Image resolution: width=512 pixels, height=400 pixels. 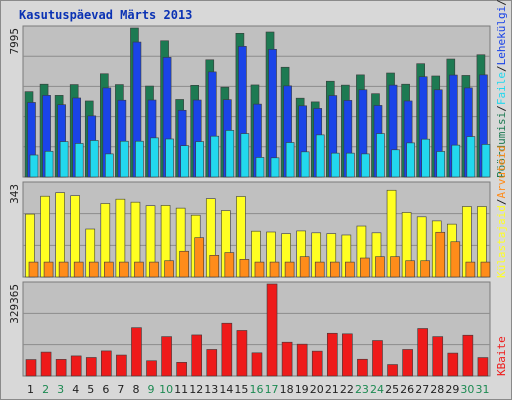 What do you see at coordinates (501, 241) in the screenshot?
I see `legend-entry: Külastajaid` at bounding box center [501, 241].